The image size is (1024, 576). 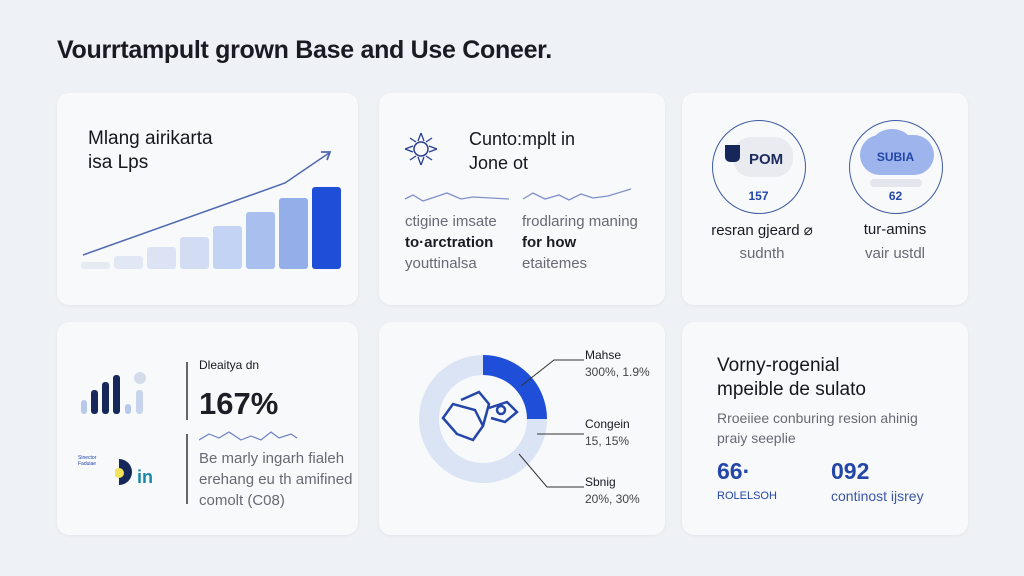 What do you see at coordinates (762, 230) in the screenshot?
I see `item-label: resran gjeard ⌀` at bounding box center [762, 230].